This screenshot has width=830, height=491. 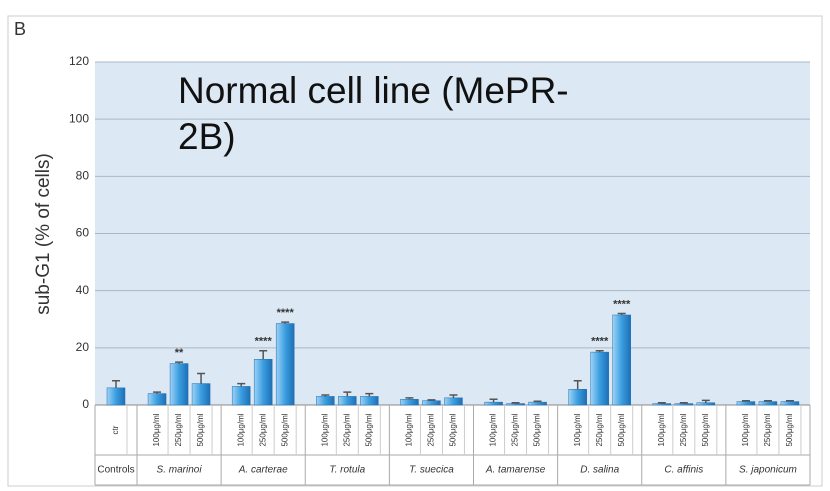 I want to click on y-tick-label: 120, so click(x=79, y=61).